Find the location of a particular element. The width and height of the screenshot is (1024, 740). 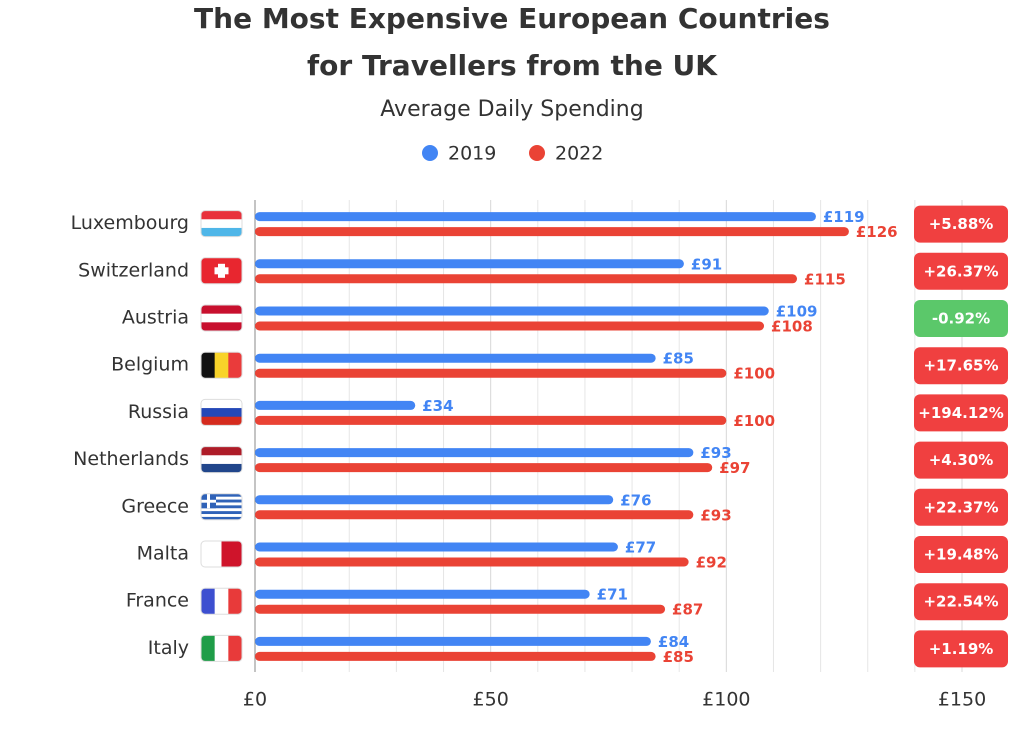

y-tick-label: Italy is located at coordinates (168, 648).